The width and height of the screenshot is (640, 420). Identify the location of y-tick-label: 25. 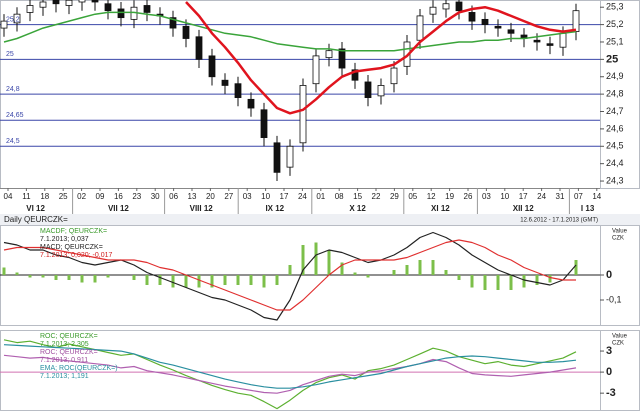
(612, 59).